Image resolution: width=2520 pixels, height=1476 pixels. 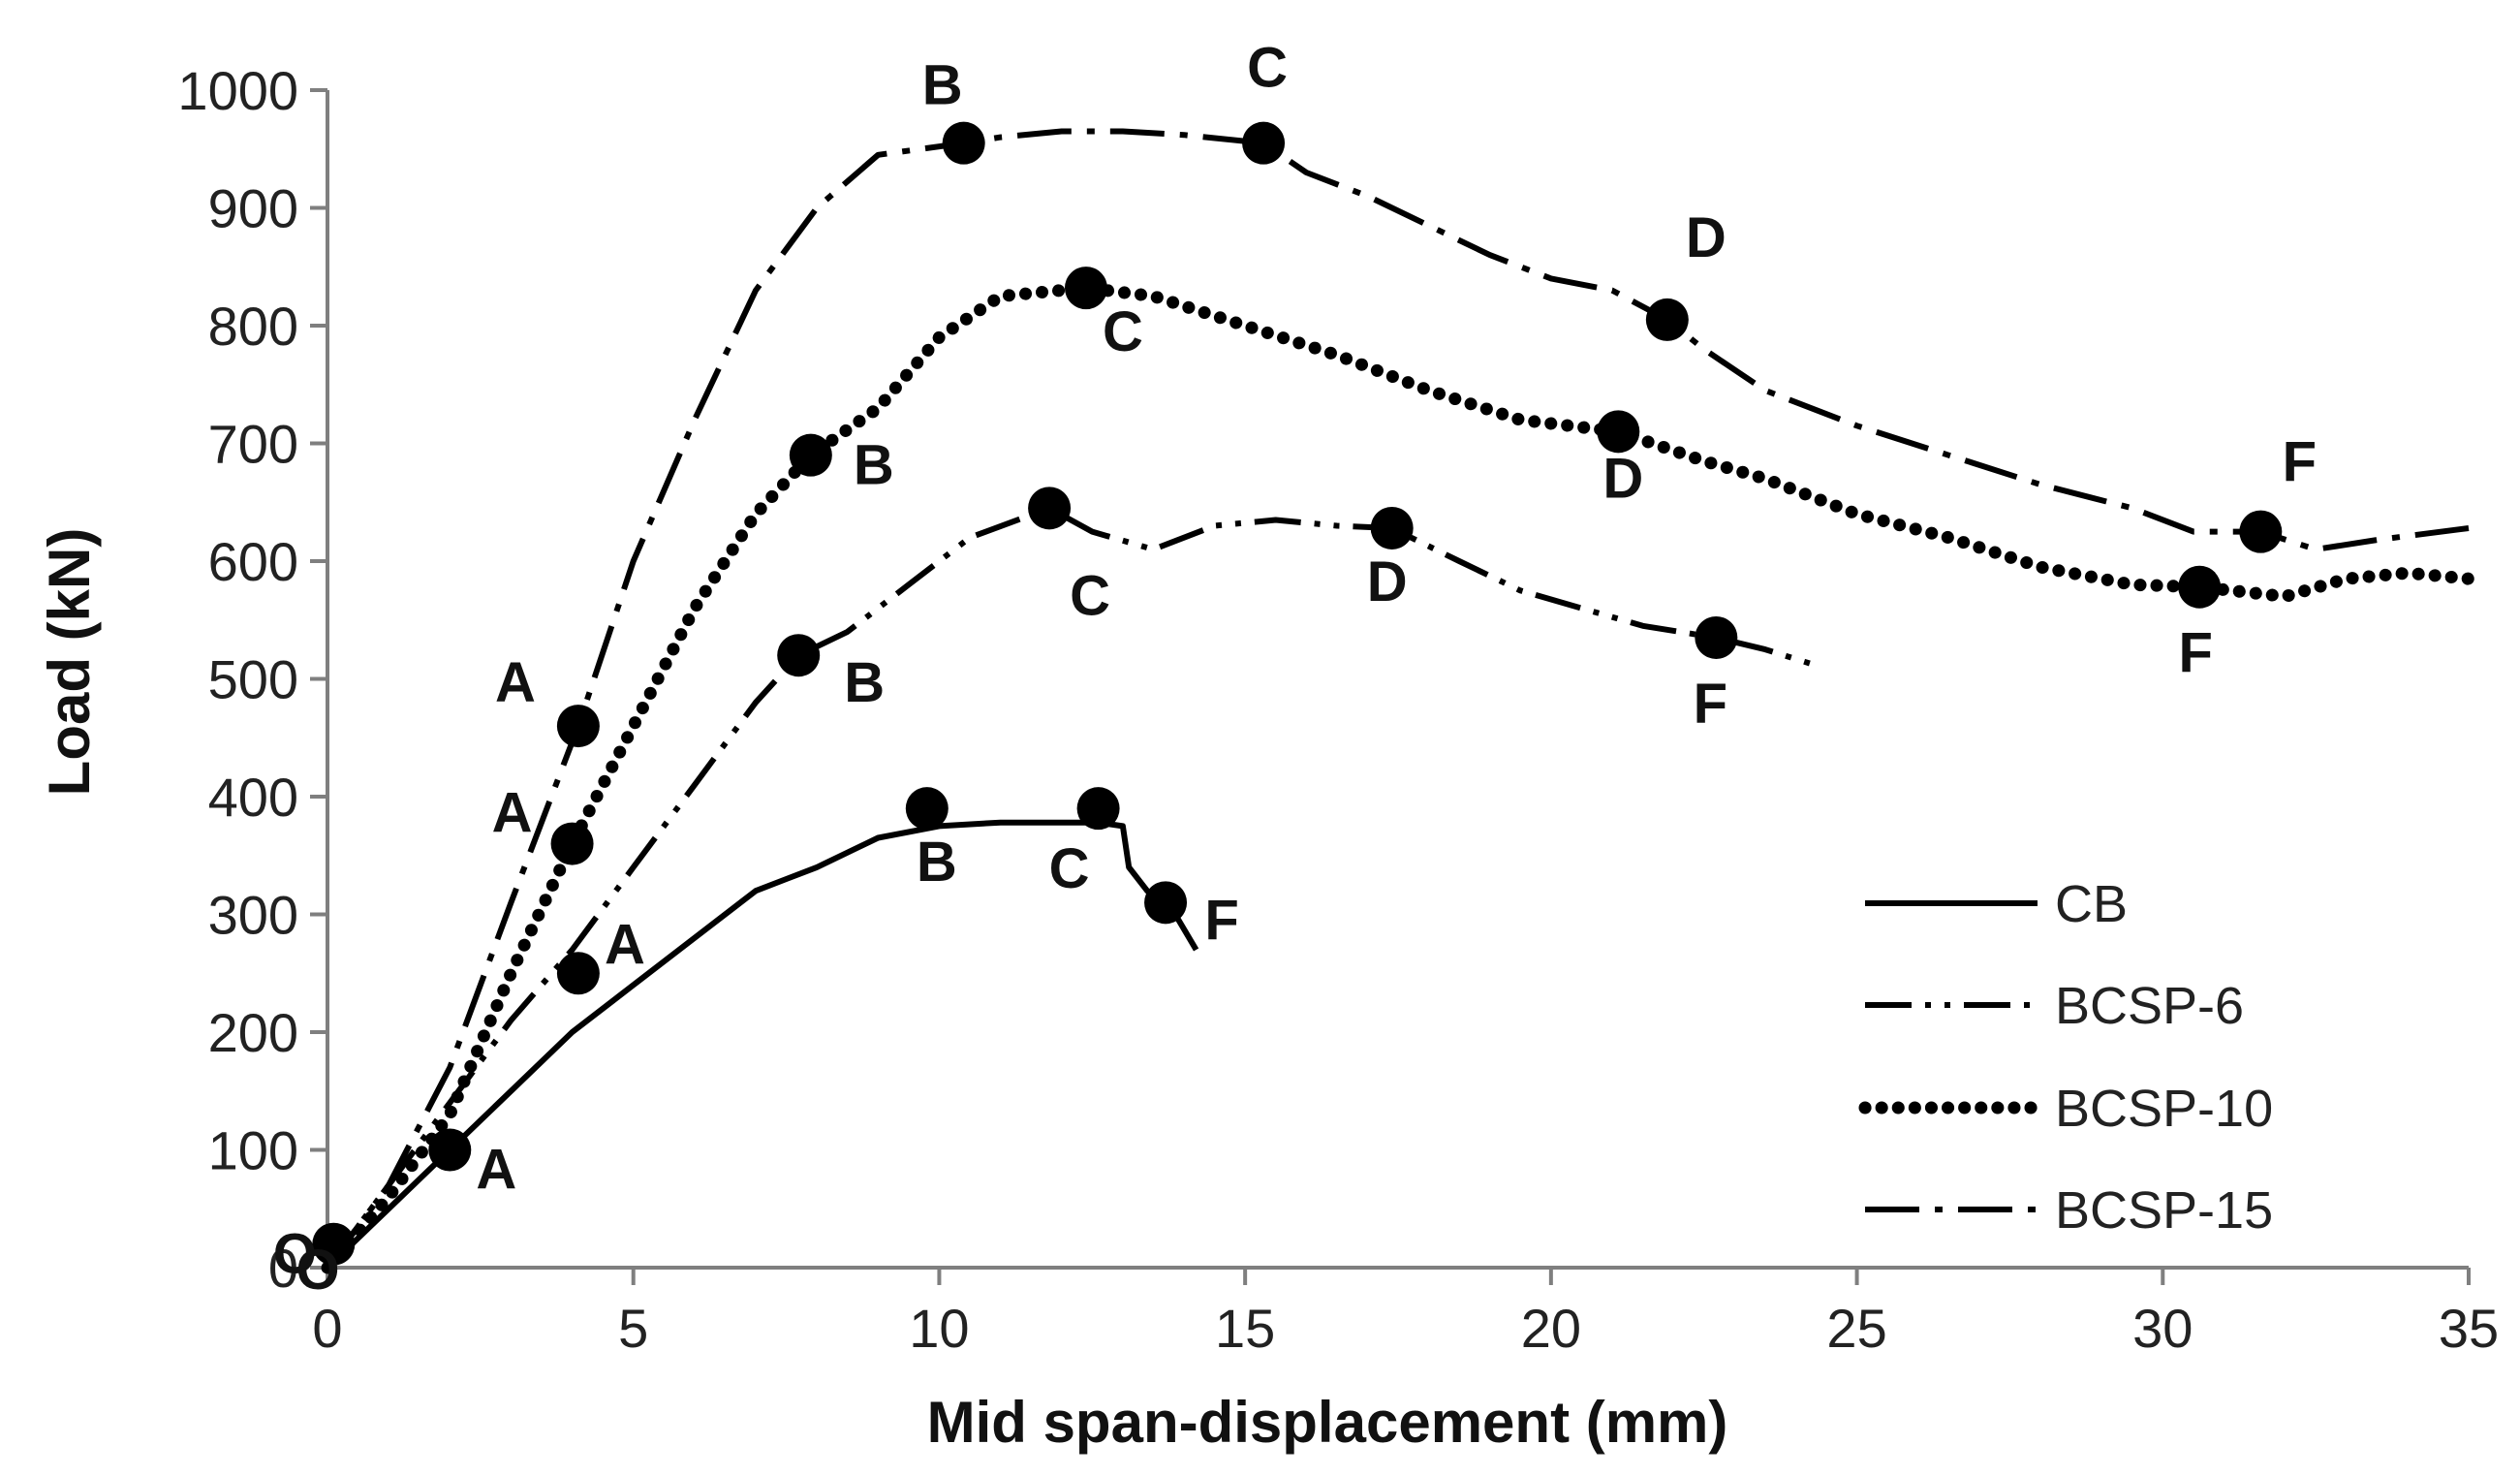 I want to click on point-label-bcsp-10-a: A, so click(x=512, y=813).